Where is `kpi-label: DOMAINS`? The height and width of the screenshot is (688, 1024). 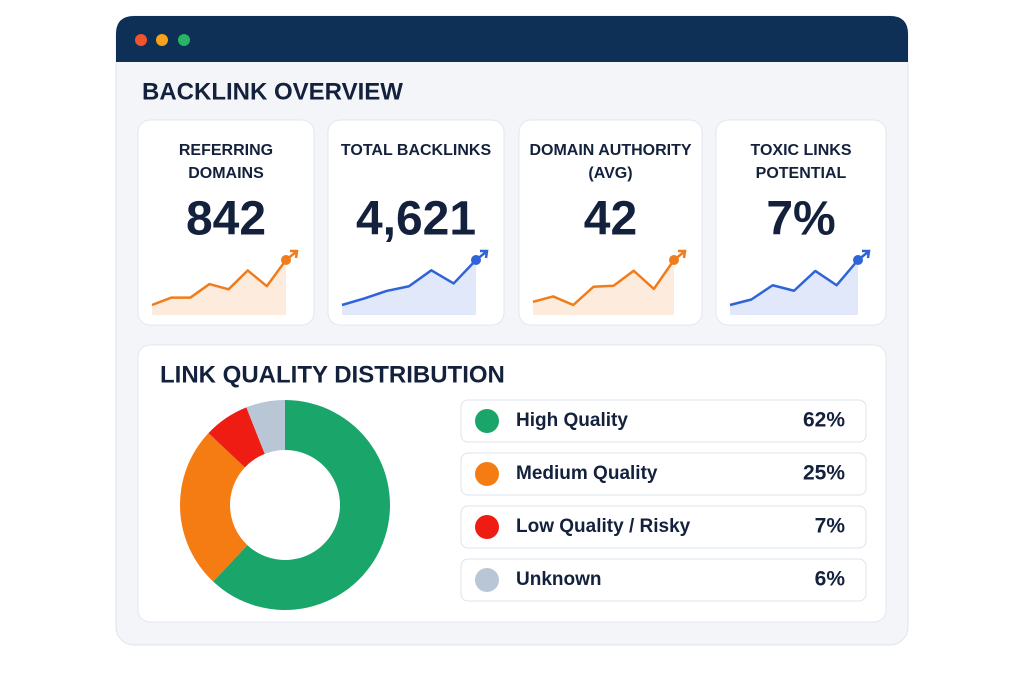 kpi-label: DOMAINS is located at coordinates (226, 173).